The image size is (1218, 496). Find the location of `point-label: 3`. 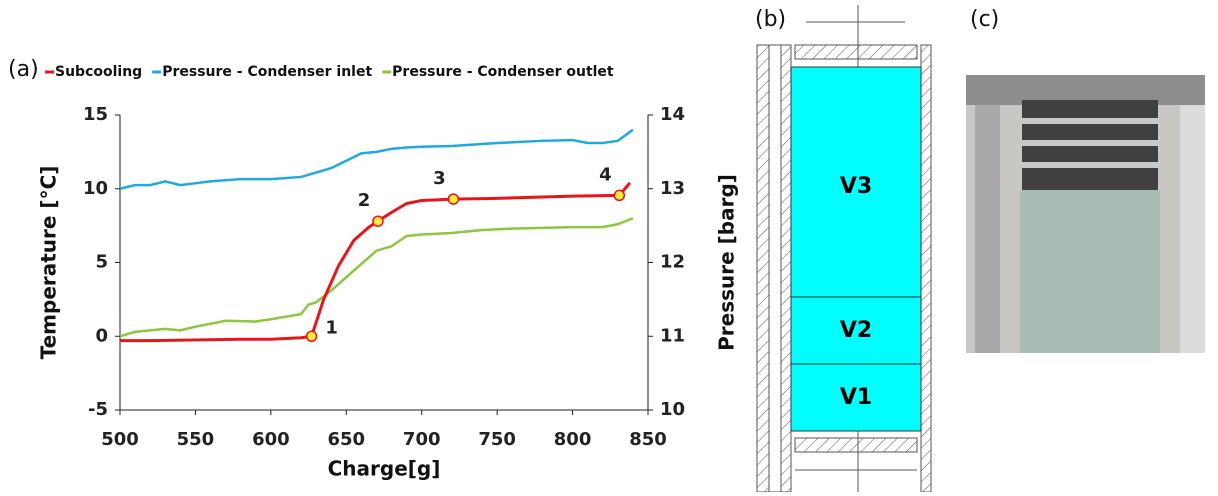

point-label: 3 is located at coordinates (439, 178).